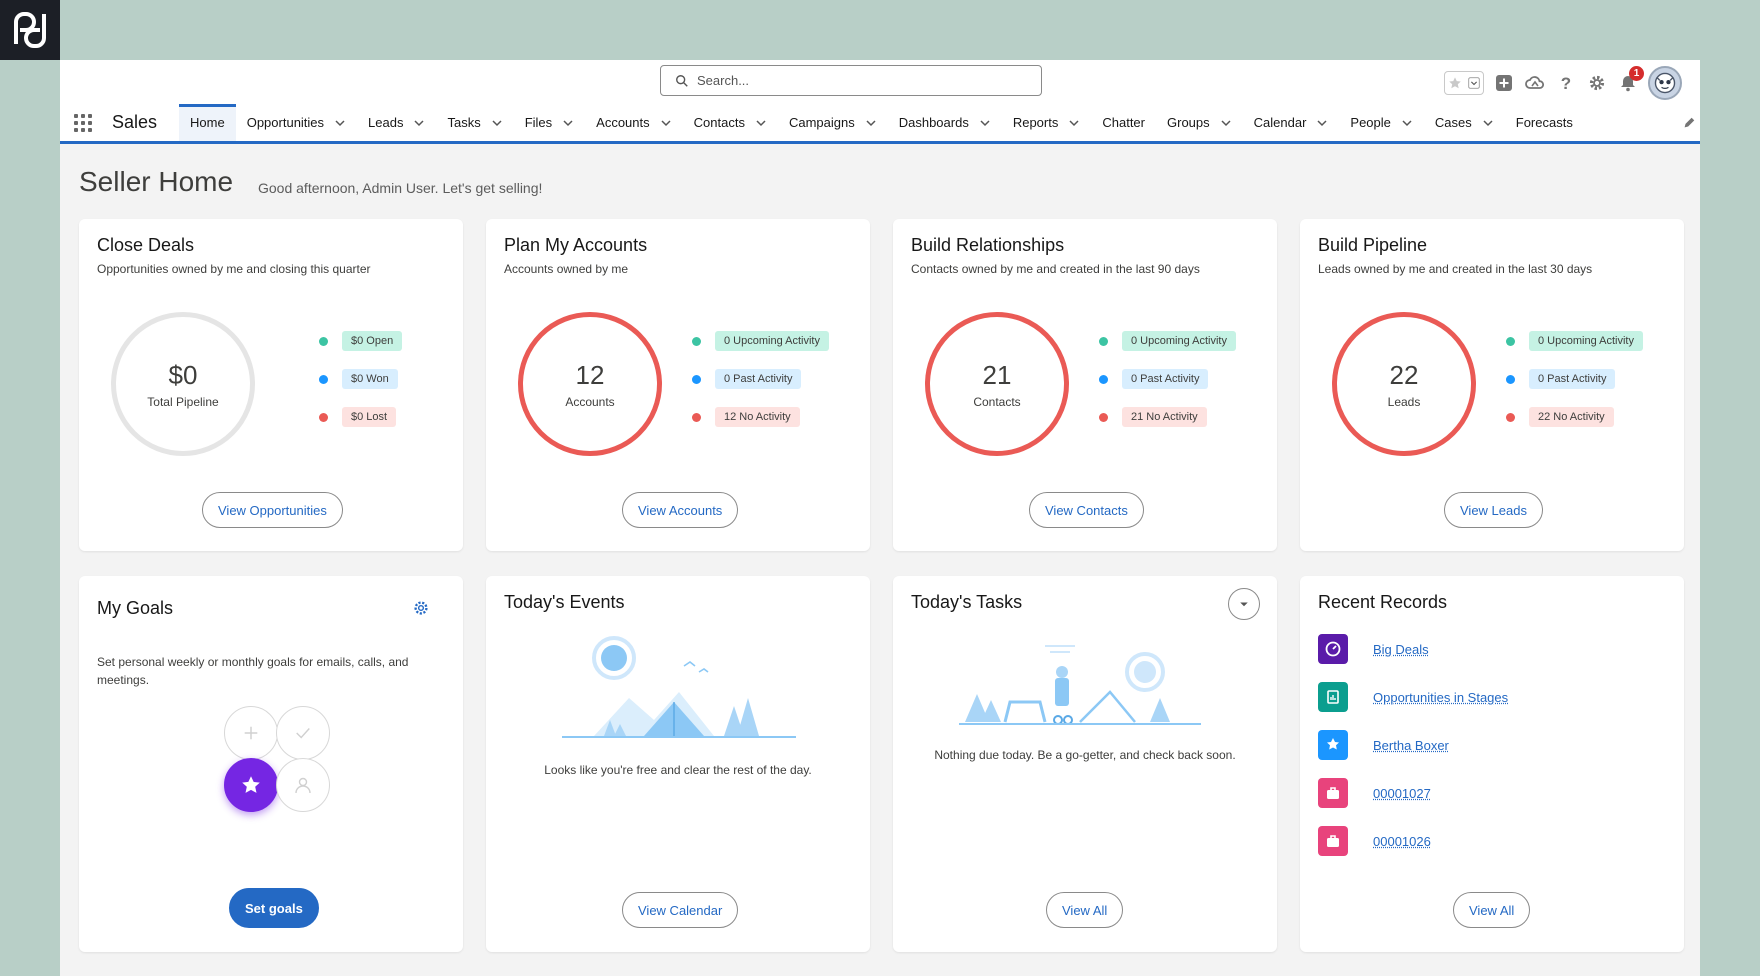 Image resolution: width=1760 pixels, height=976 pixels. What do you see at coordinates (1504, 83) in the screenshot?
I see `global-actions-button` at bounding box center [1504, 83].